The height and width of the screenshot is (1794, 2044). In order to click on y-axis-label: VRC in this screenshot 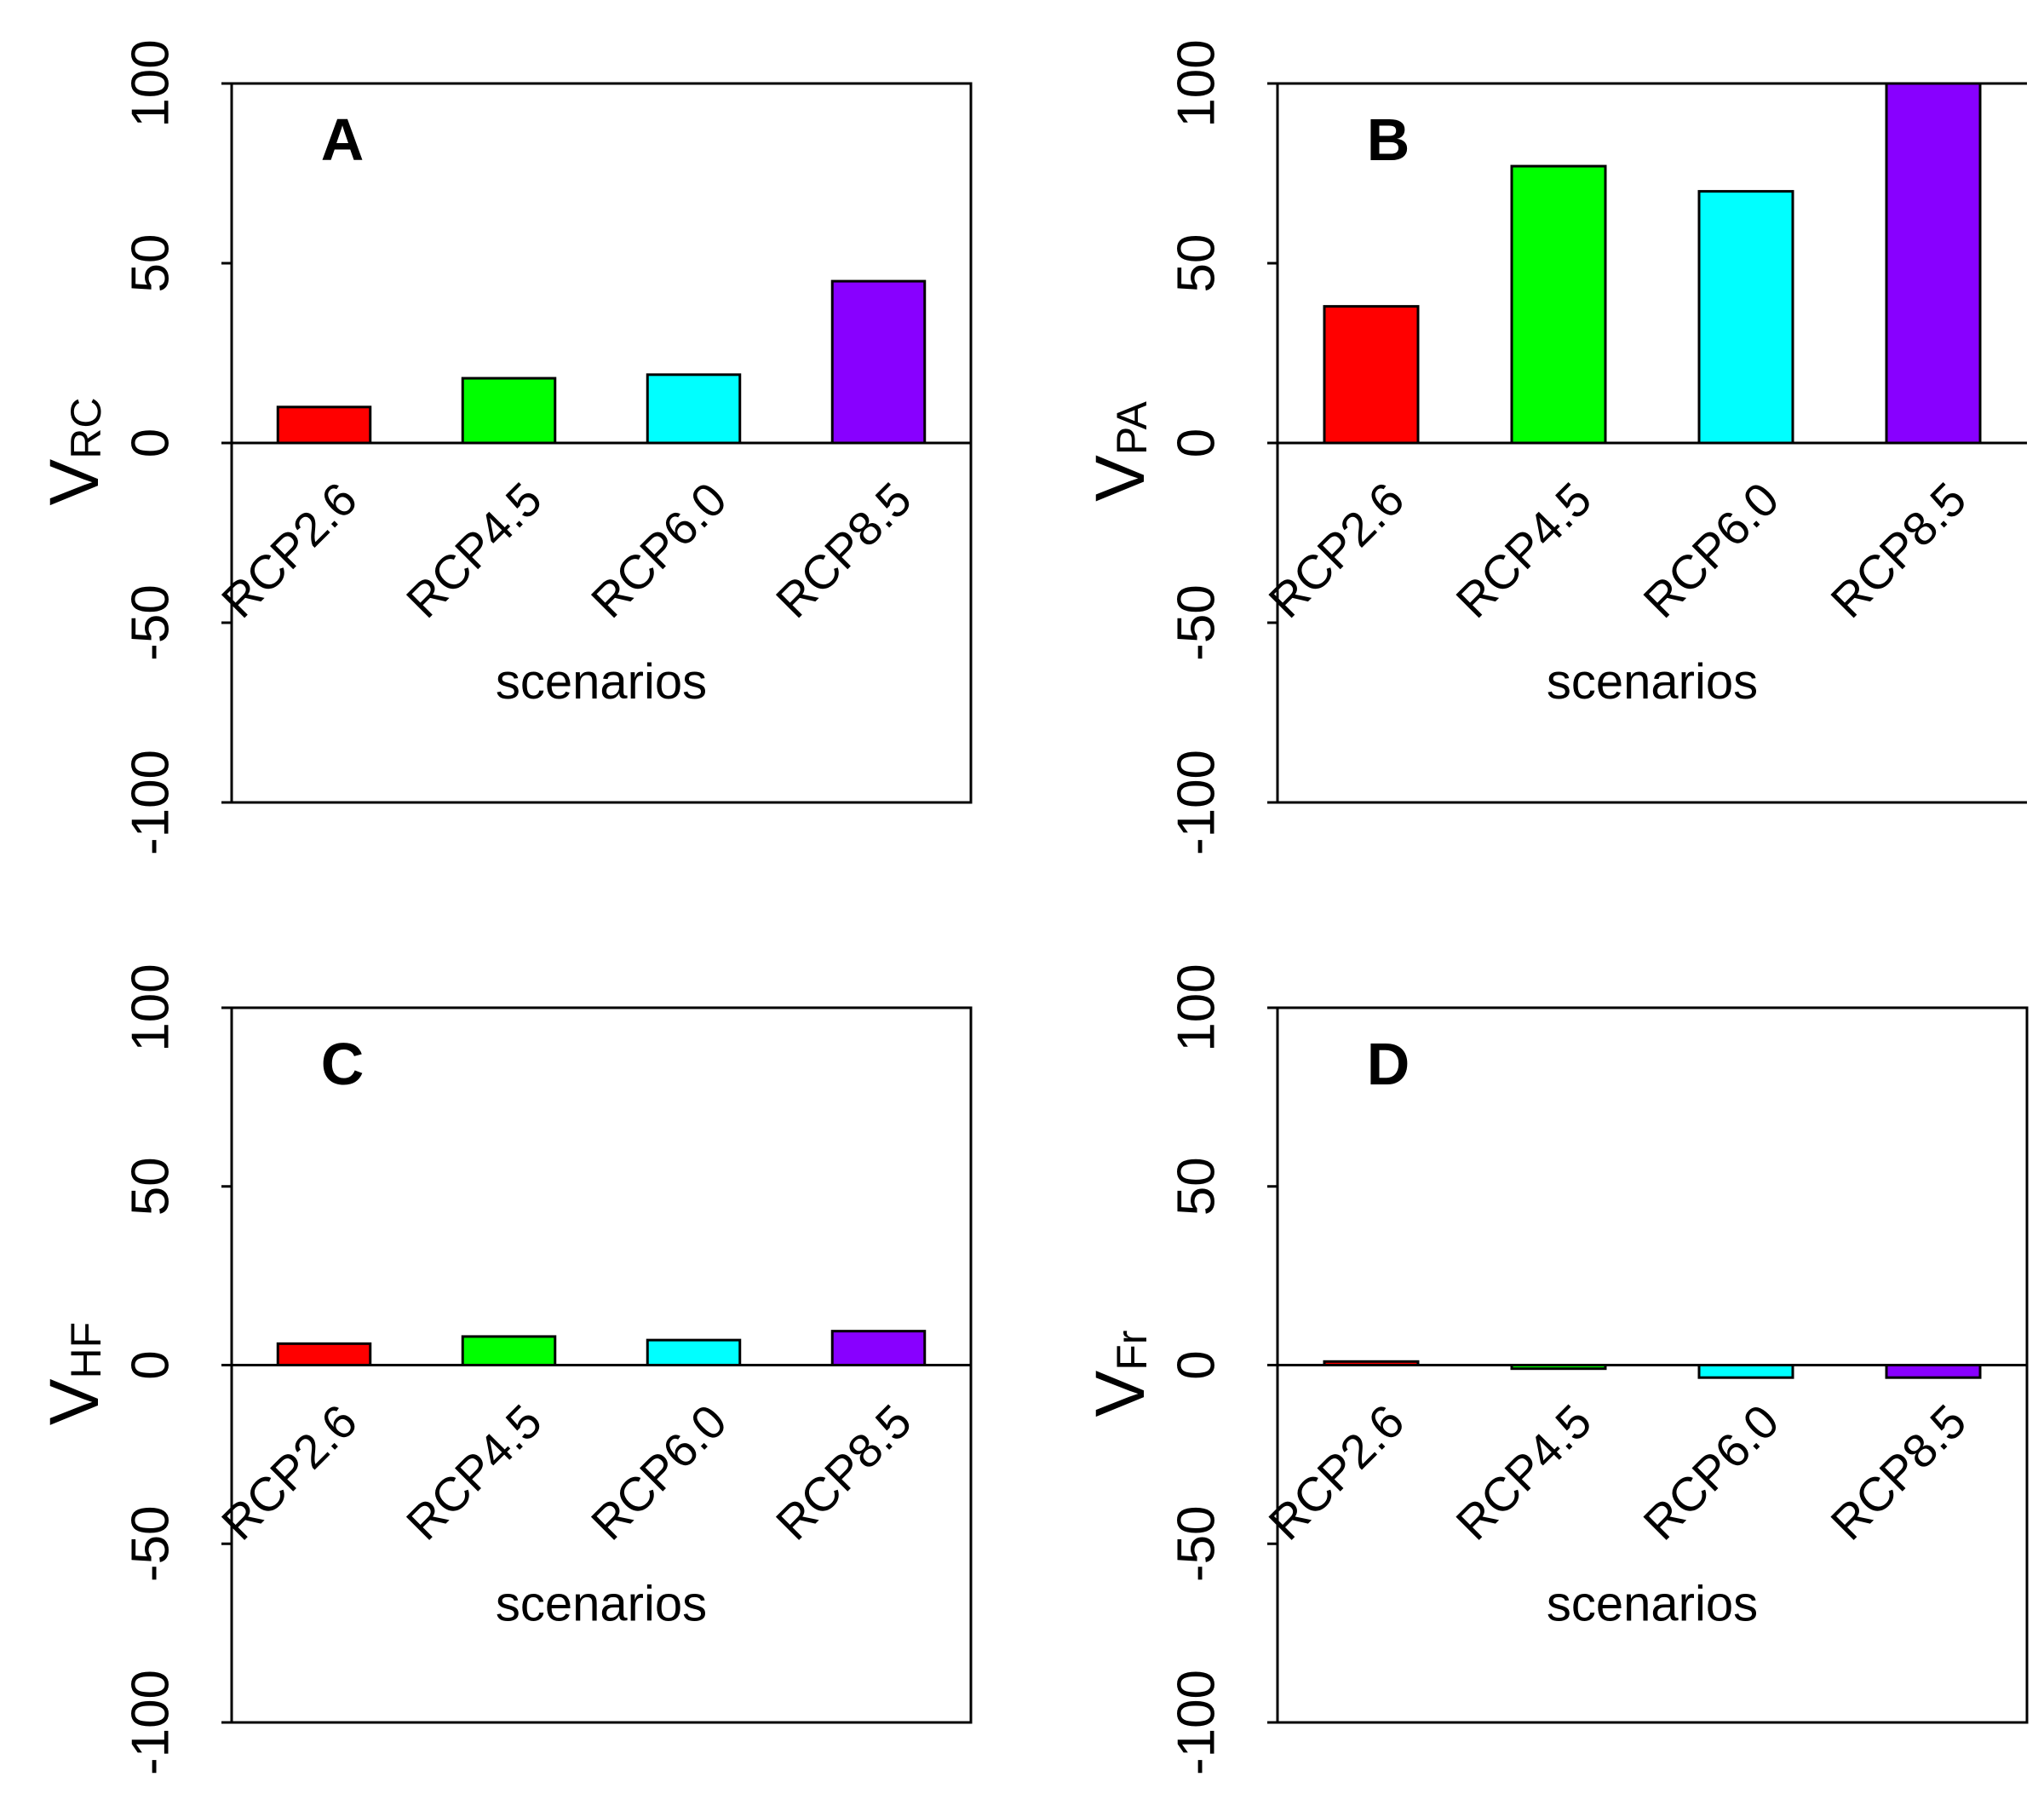, I will do `click(74, 452)`.